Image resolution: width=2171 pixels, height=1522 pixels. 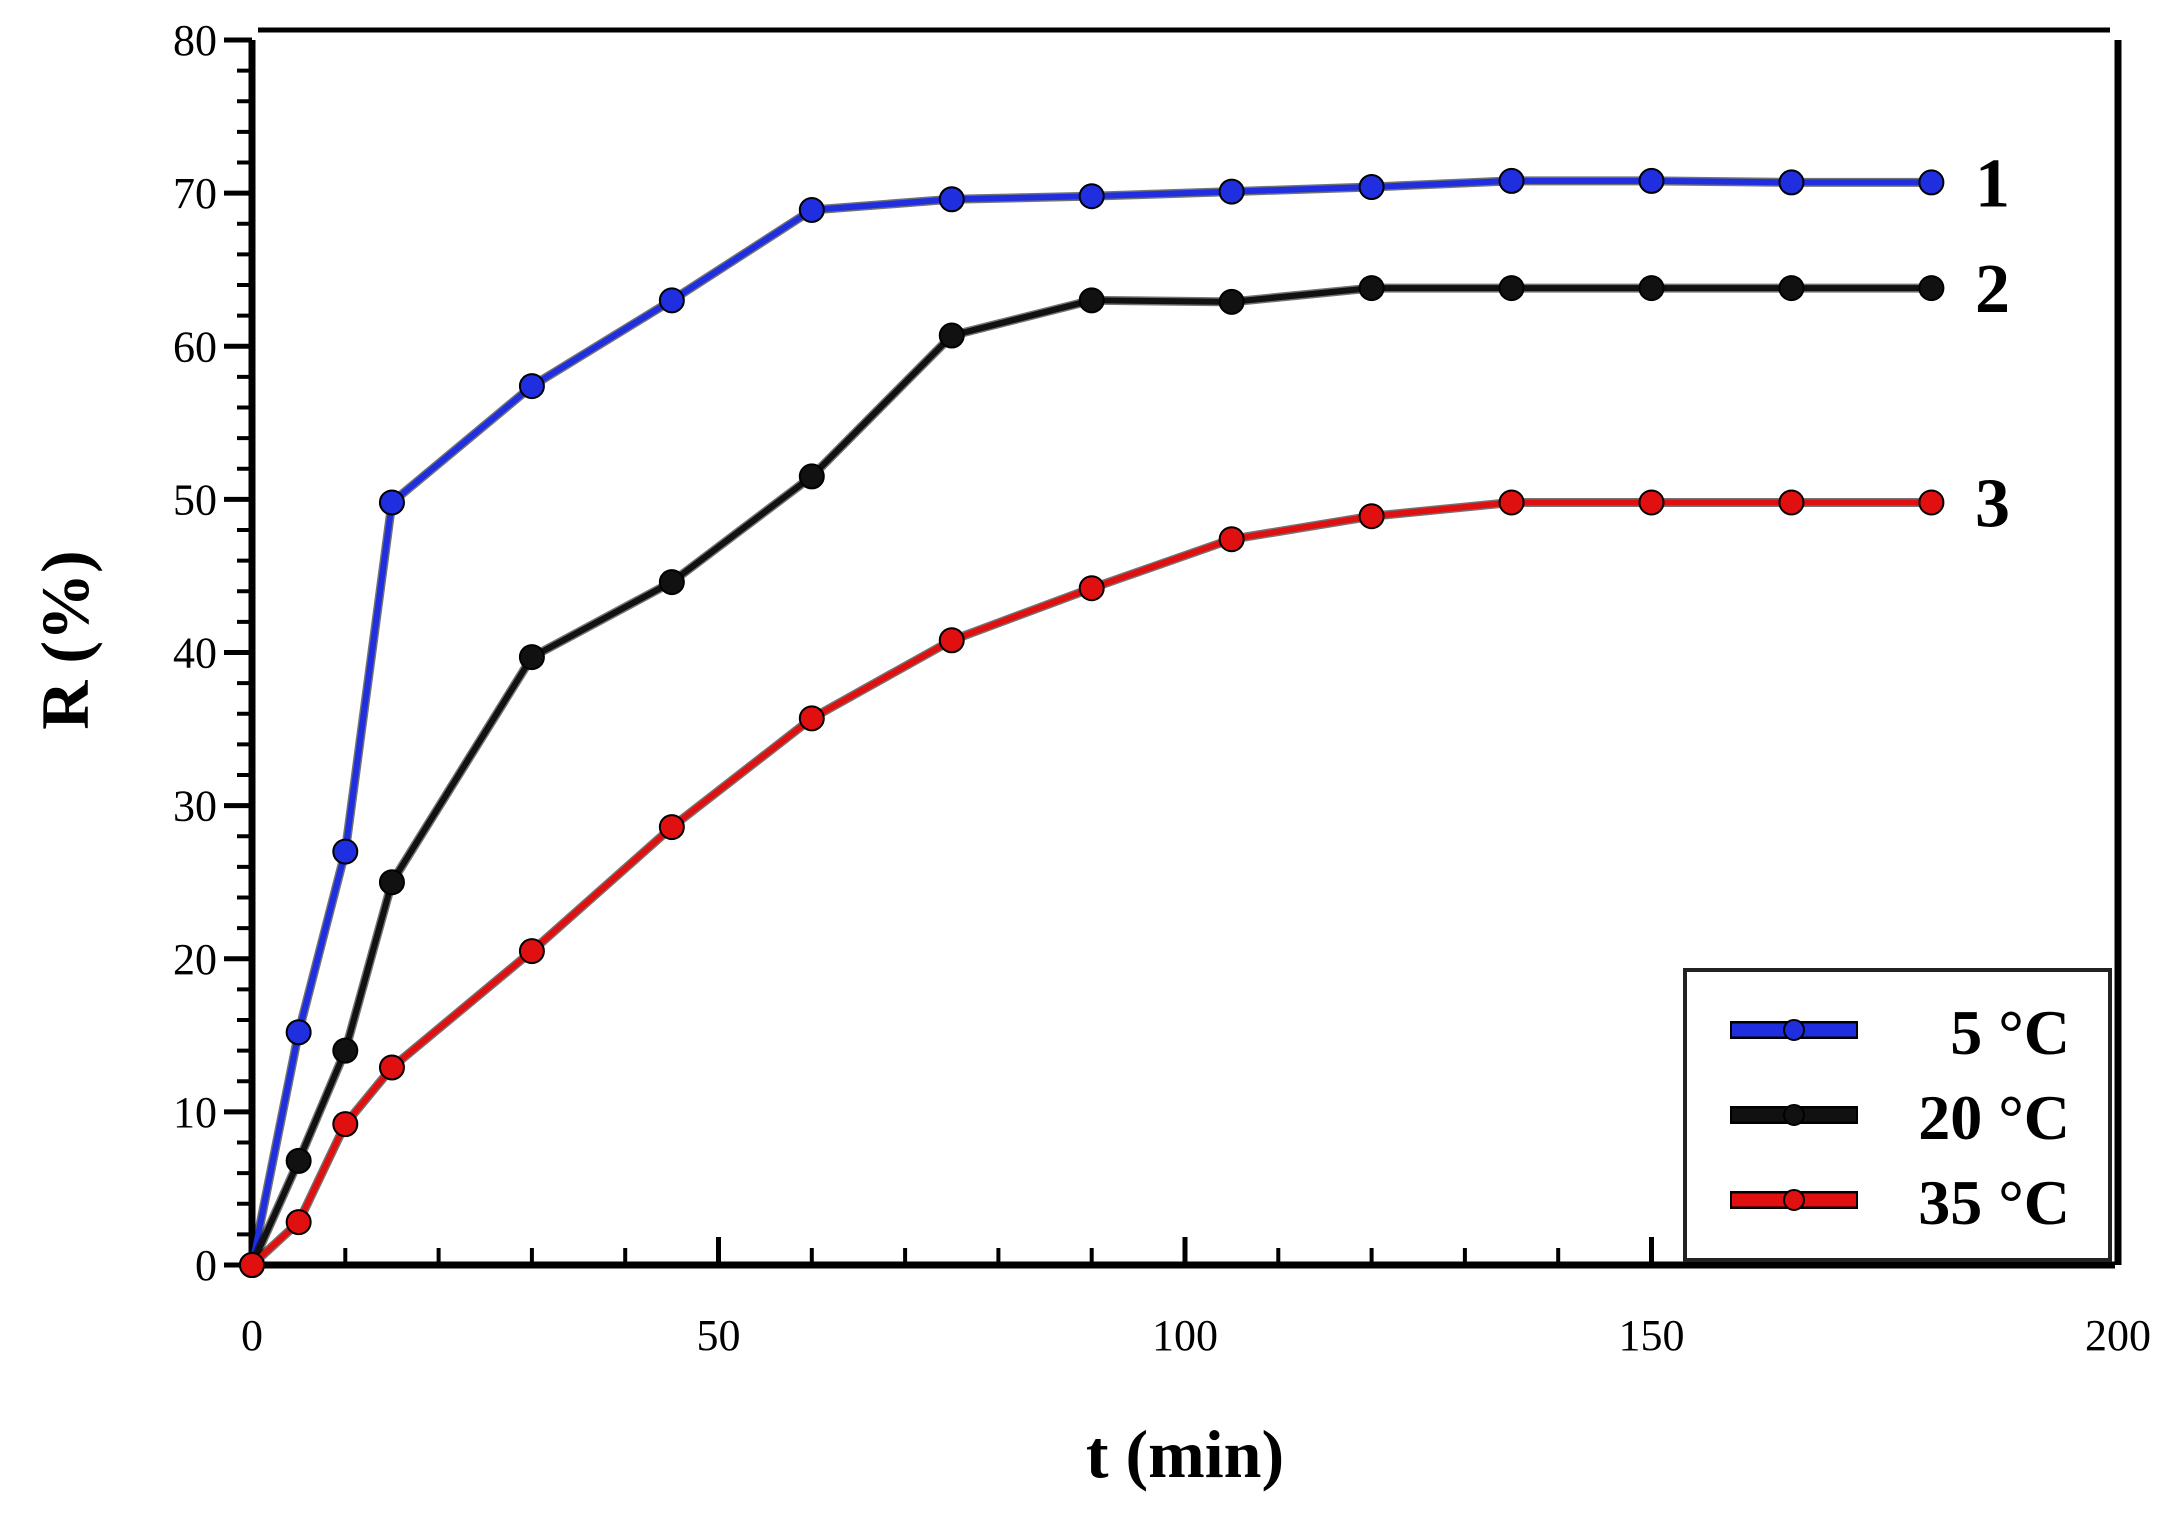 What do you see at coordinates (1185, 1335) in the screenshot?
I see `x-tick-label: 100` at bounding box center [1185, 1335].